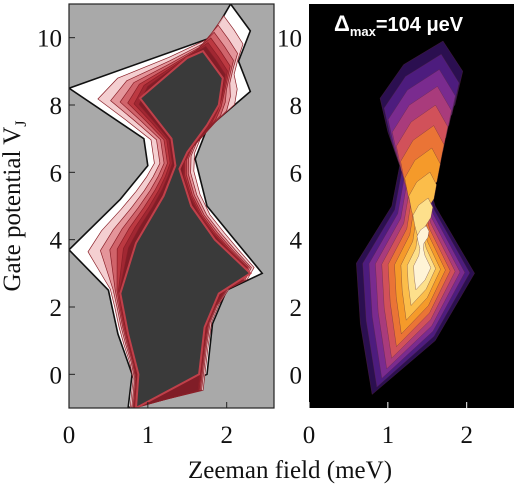 The width and height of the screenshot is (518, 499). Describe the element at coordinates (296, 375) in the screenshot. I see `right-y-tick-label: 0` at that location.